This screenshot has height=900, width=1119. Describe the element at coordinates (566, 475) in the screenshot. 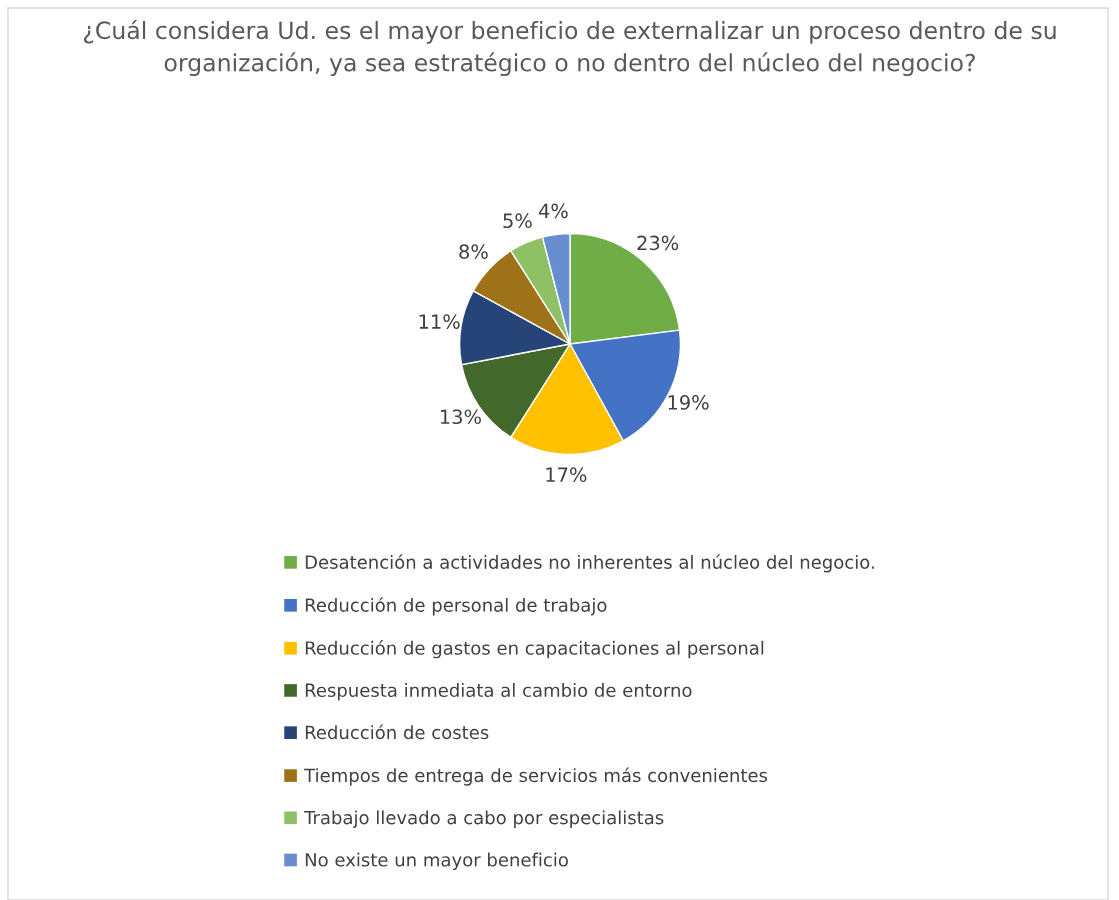

I see `data-label: 17%` at that location.